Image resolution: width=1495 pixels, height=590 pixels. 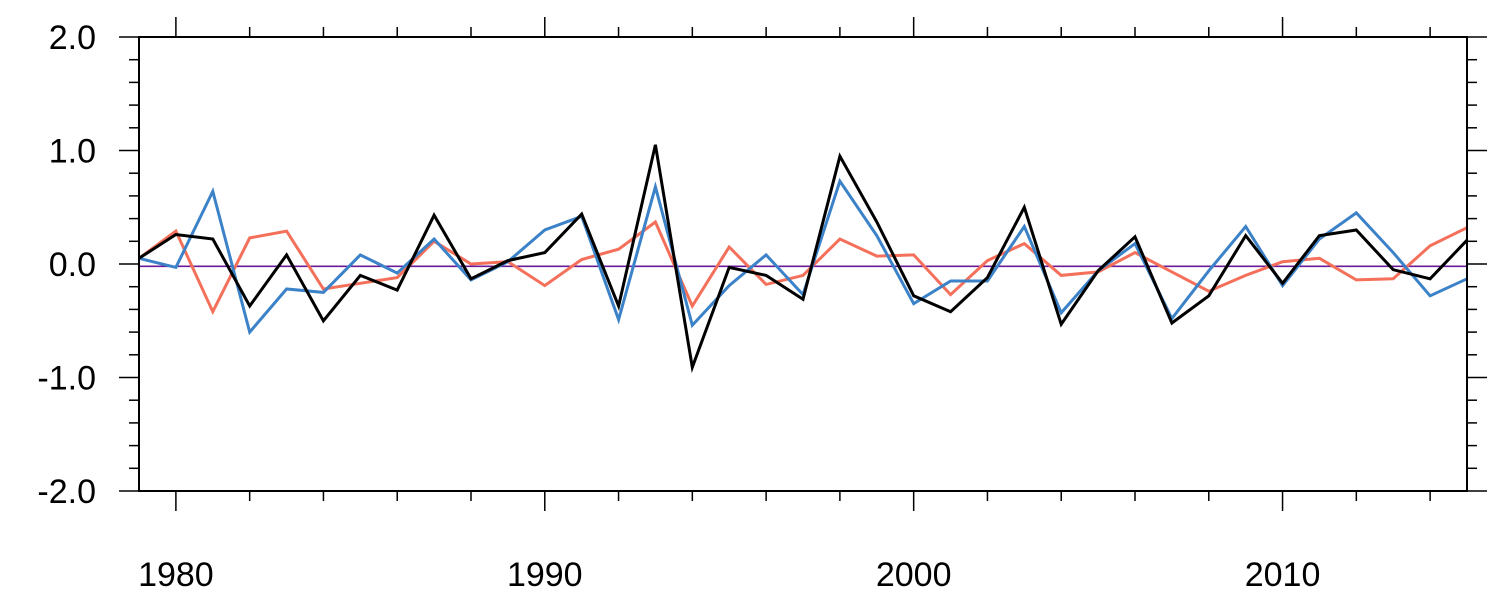 What do you see at coordinates (72, 152) in the screenshot?
I see `y-tick-label: 1.0` at bounding box center [72, 152].